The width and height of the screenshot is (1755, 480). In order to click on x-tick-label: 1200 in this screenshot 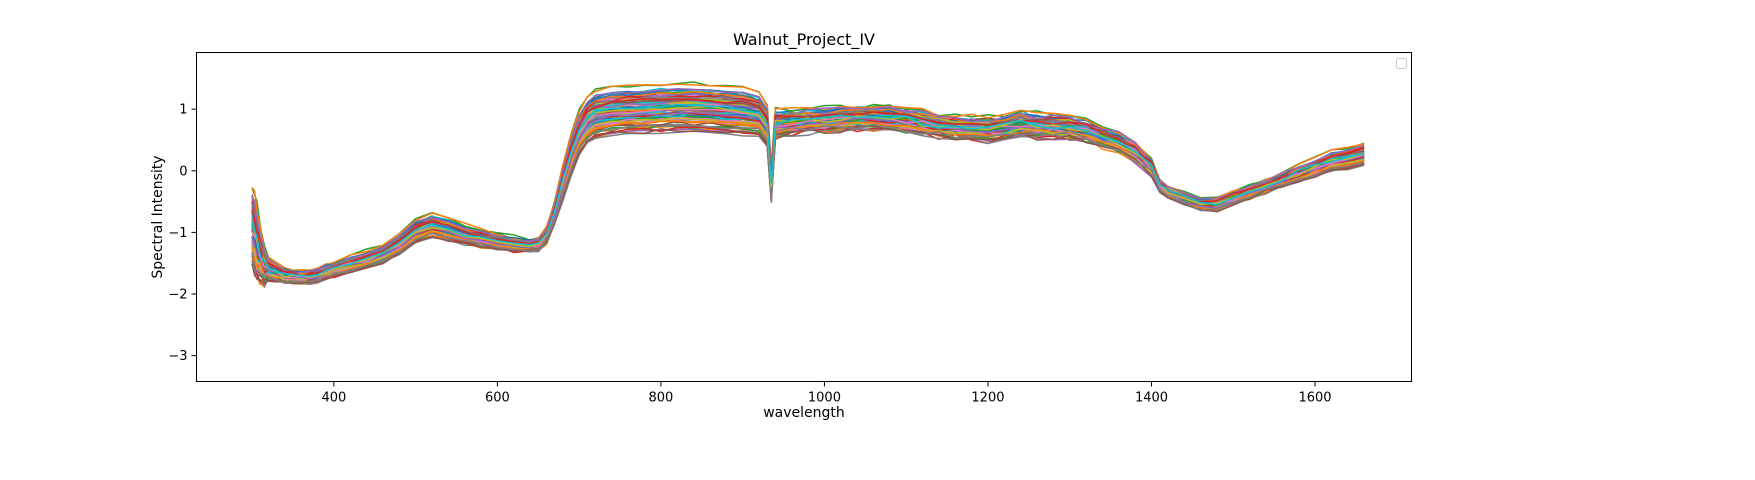, I will do `click(987, 398)`.